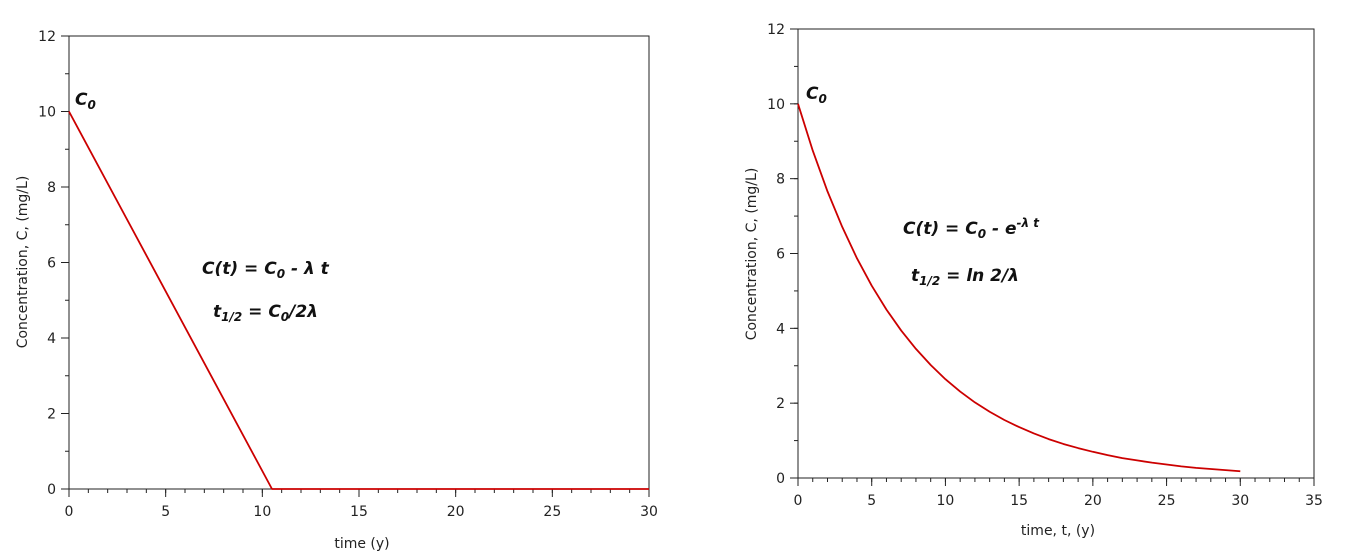 The width and height of the screenshot is (1366, 559). What do you see at coordinates (1058, 531) in the screenshot?
I see `x-axis-label: time, t, (y)` at bounding box center [1058, 531].